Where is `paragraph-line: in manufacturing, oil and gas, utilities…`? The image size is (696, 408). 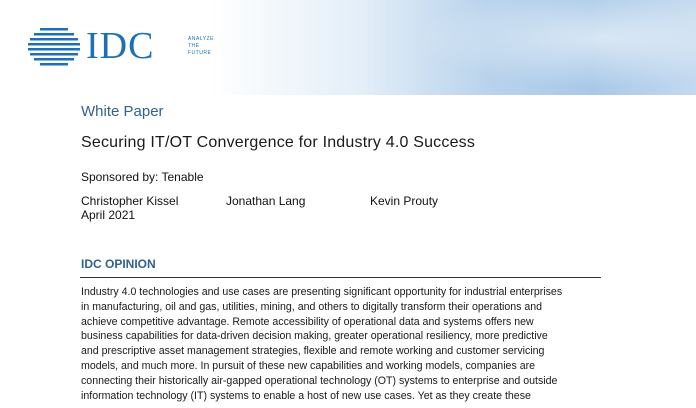
paragraph-line: in manufacturing, oil and gas, utilities… is located at coordinates (312, 306).